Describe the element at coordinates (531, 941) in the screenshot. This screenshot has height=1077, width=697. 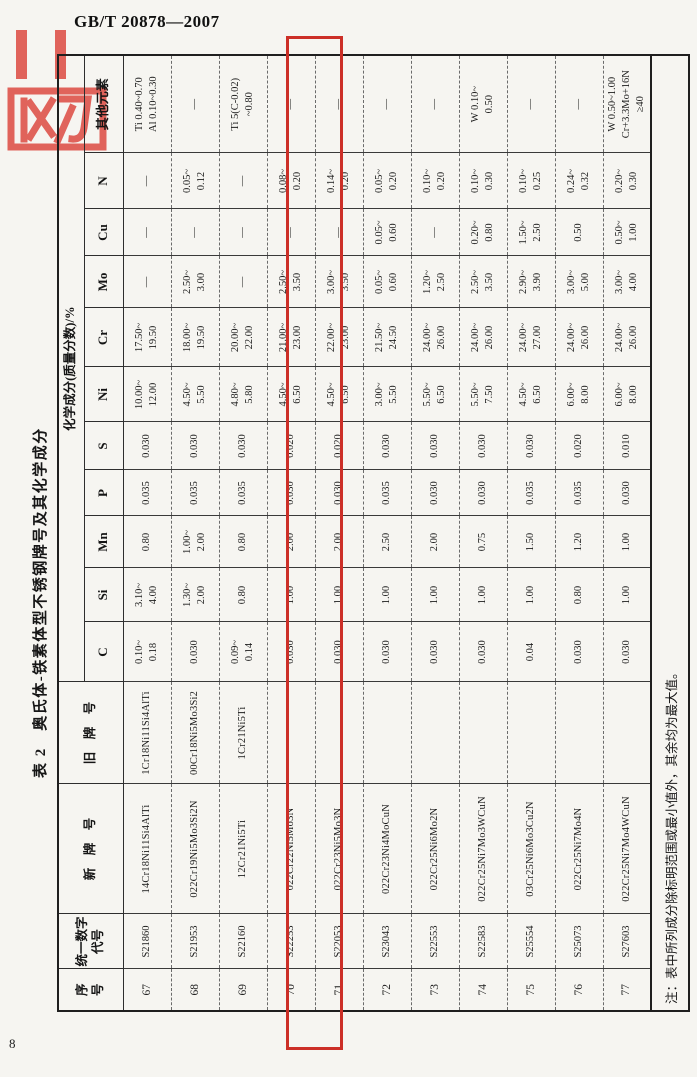
I see `cell-code: S25554` at that location.